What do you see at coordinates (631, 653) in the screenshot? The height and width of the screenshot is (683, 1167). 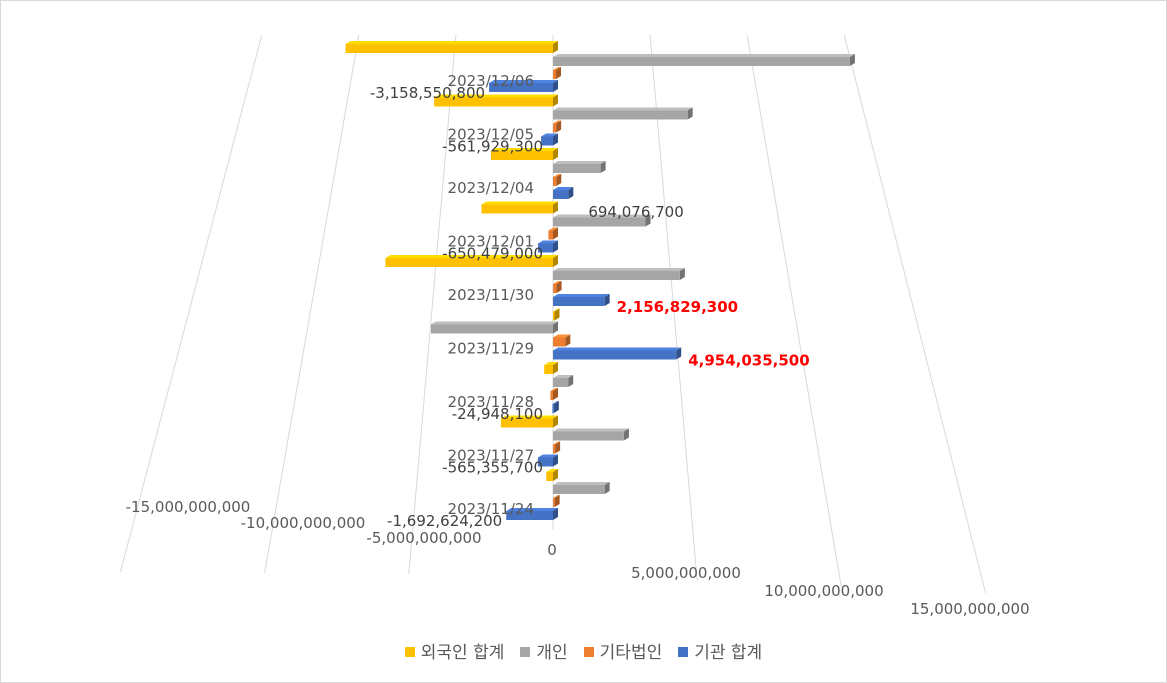 I see `legend-label: 기타법인` at bounding box center [631, 653].